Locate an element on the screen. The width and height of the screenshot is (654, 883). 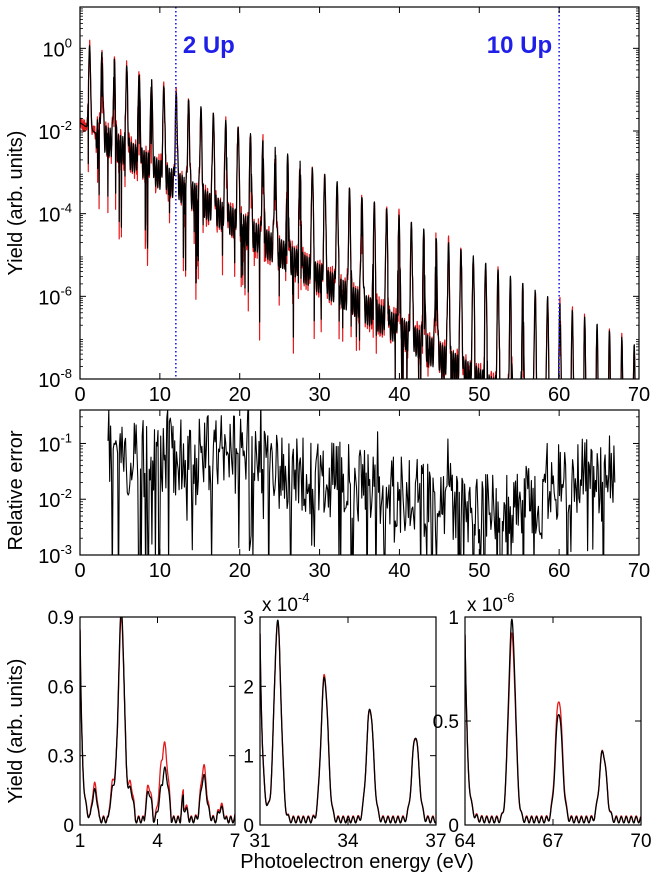
relative-error-x-tick-label: 70 is located at coordinates (639, 571).